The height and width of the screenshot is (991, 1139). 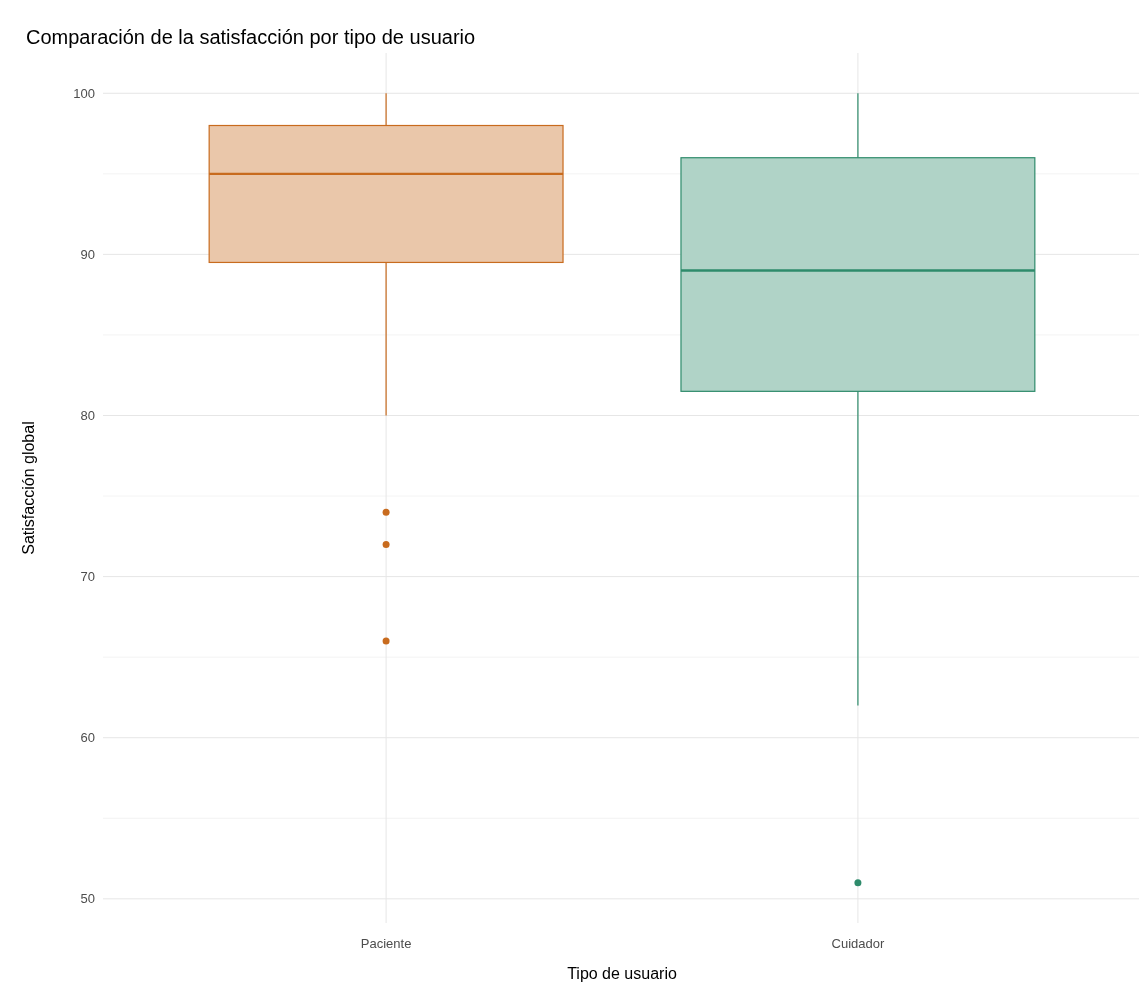 What do you see at coordinates (386, 943) in the screenshot?
I see `x-tick-label: Paciente` at bounding box center [386, 943].